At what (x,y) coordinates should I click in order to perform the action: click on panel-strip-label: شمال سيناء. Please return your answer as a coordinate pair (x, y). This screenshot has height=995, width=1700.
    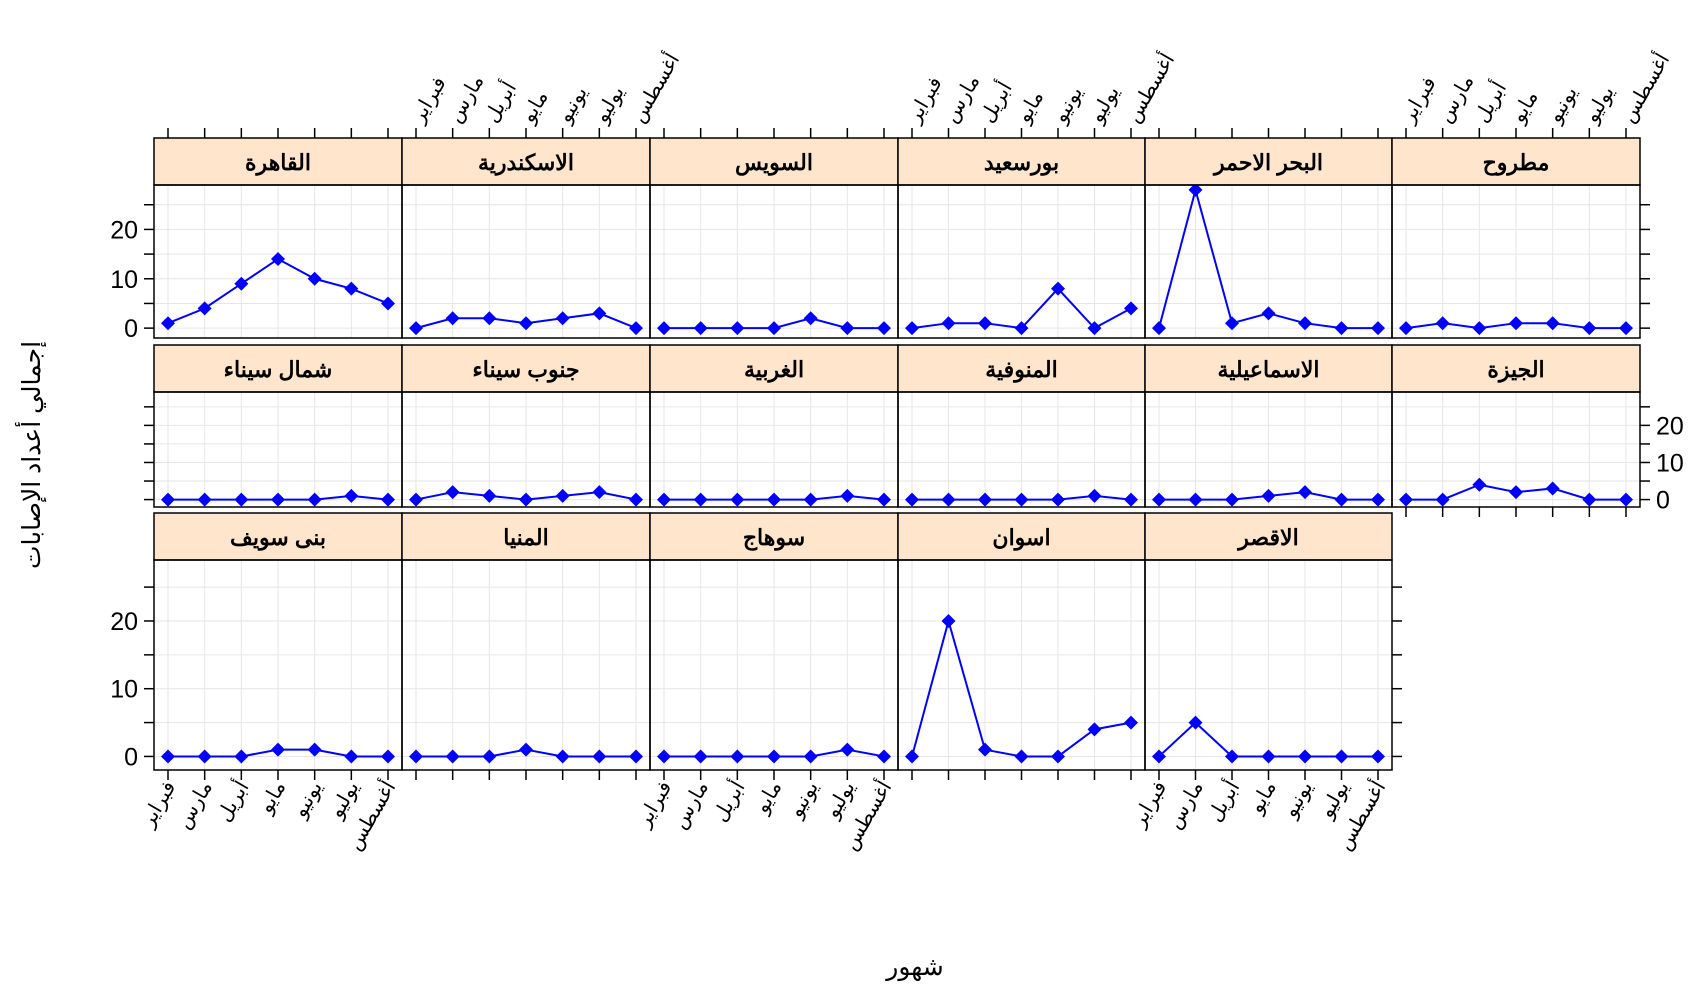
    Looking at the image, I should click on (278, 369).